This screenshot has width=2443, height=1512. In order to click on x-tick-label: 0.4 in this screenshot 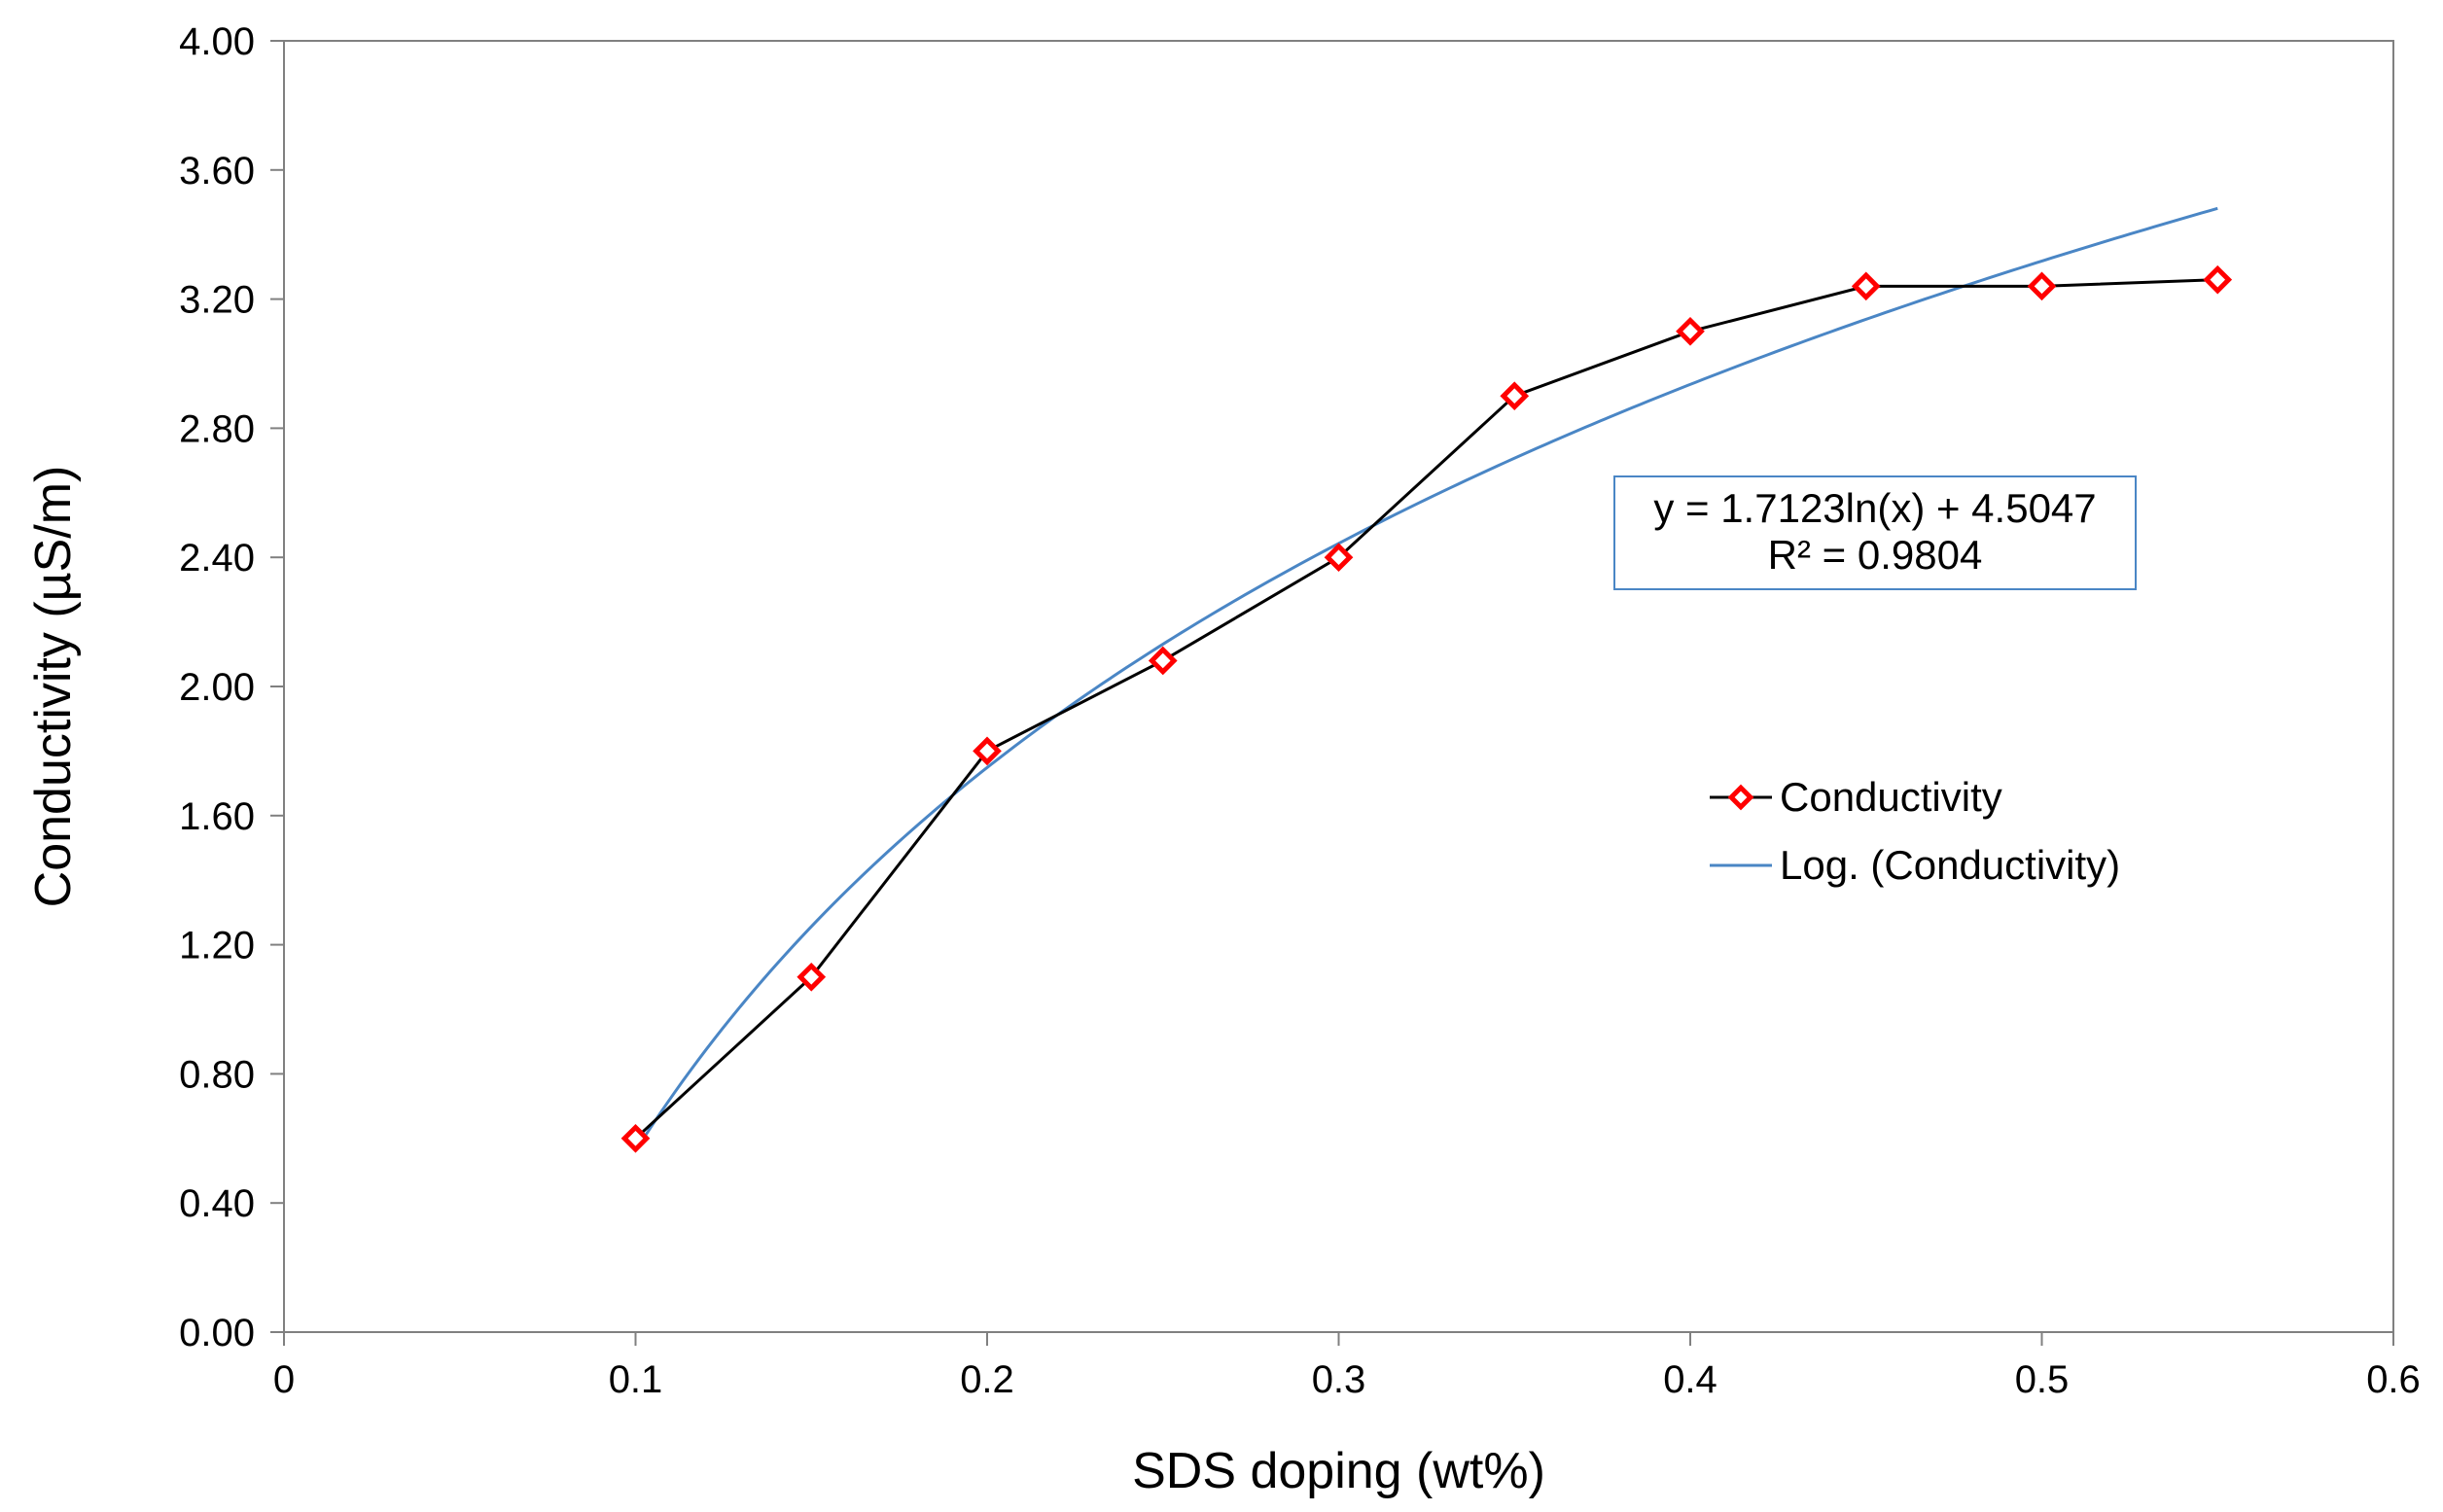, I will do `click(1690, 1379)`.